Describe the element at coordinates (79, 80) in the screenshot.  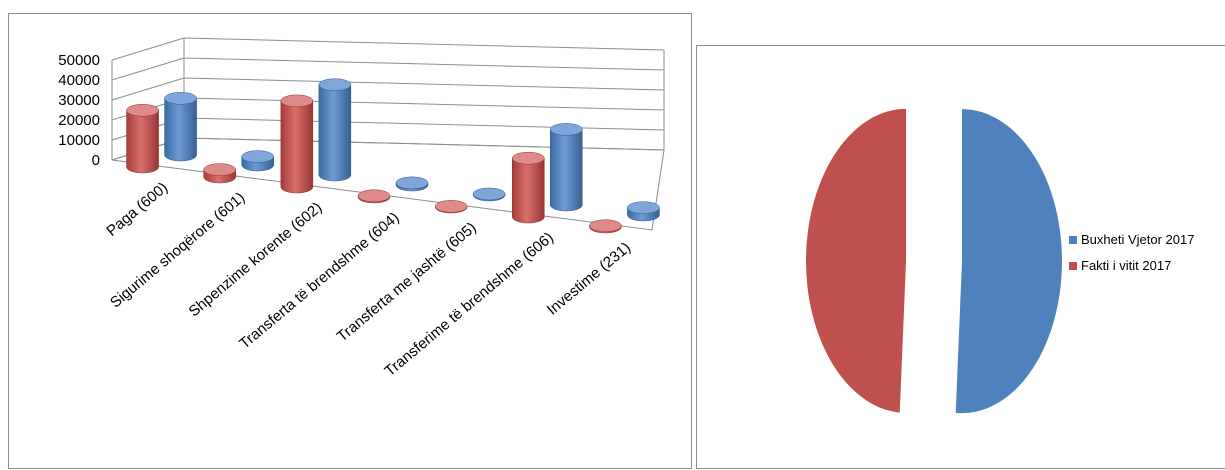
I see `y-tick-label: 40000` at that location.